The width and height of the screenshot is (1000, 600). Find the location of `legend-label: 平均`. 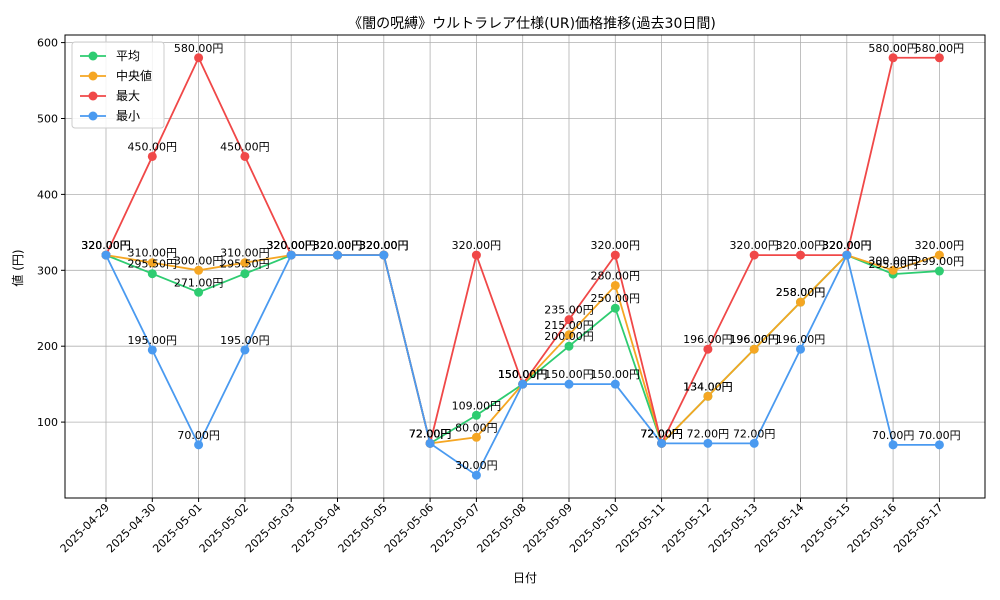

legend-label: 平均 is located at coordinates (128, 56).